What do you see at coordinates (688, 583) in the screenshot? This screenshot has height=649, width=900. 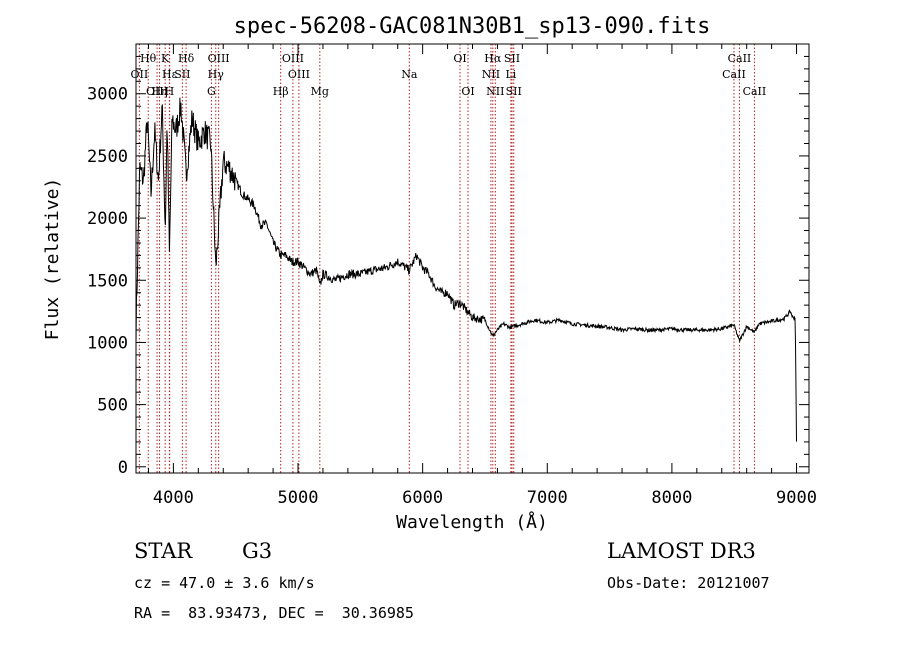 I see `obs-date: Obs-Date: 20121007` at bounding box center [688, 583].